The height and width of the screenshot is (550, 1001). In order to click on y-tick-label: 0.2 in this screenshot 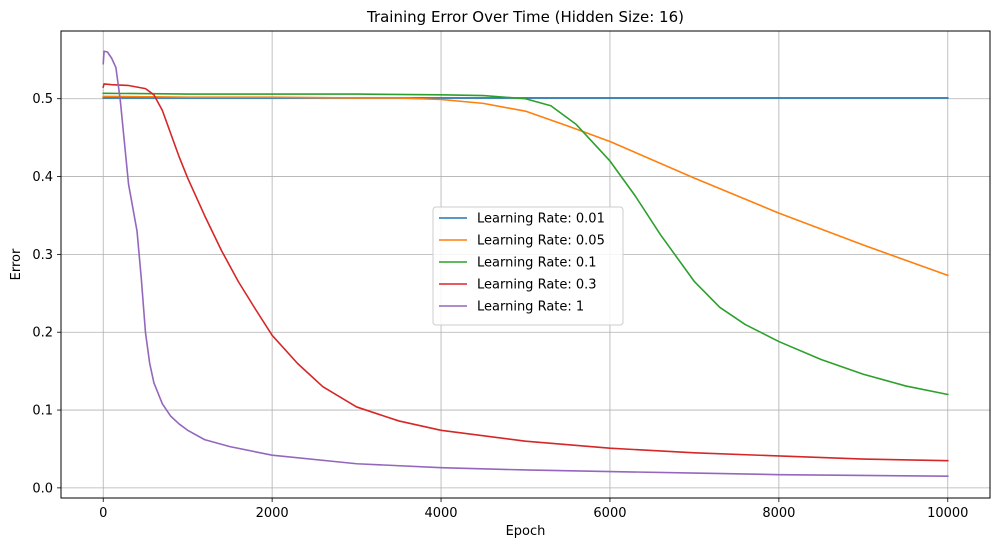, I will do `click(42, 333)`.